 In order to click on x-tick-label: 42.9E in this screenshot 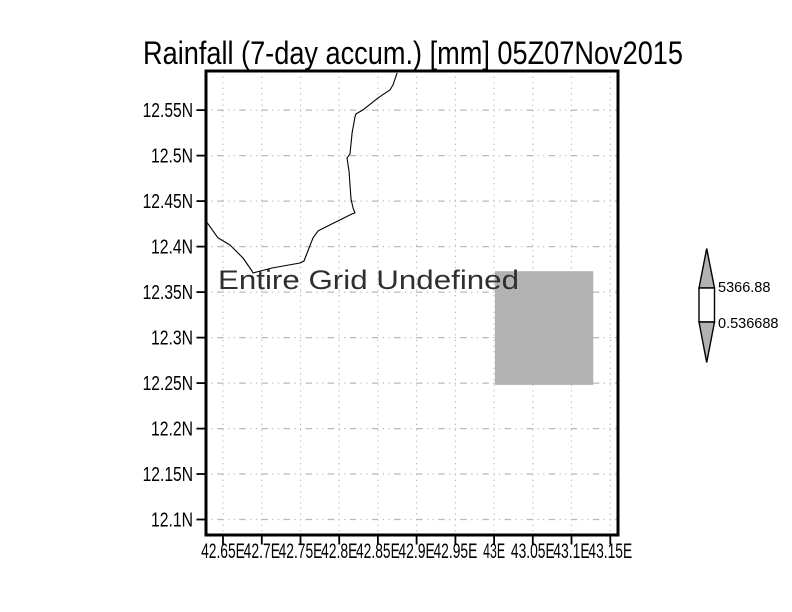, I will do `click(416, 551)`.